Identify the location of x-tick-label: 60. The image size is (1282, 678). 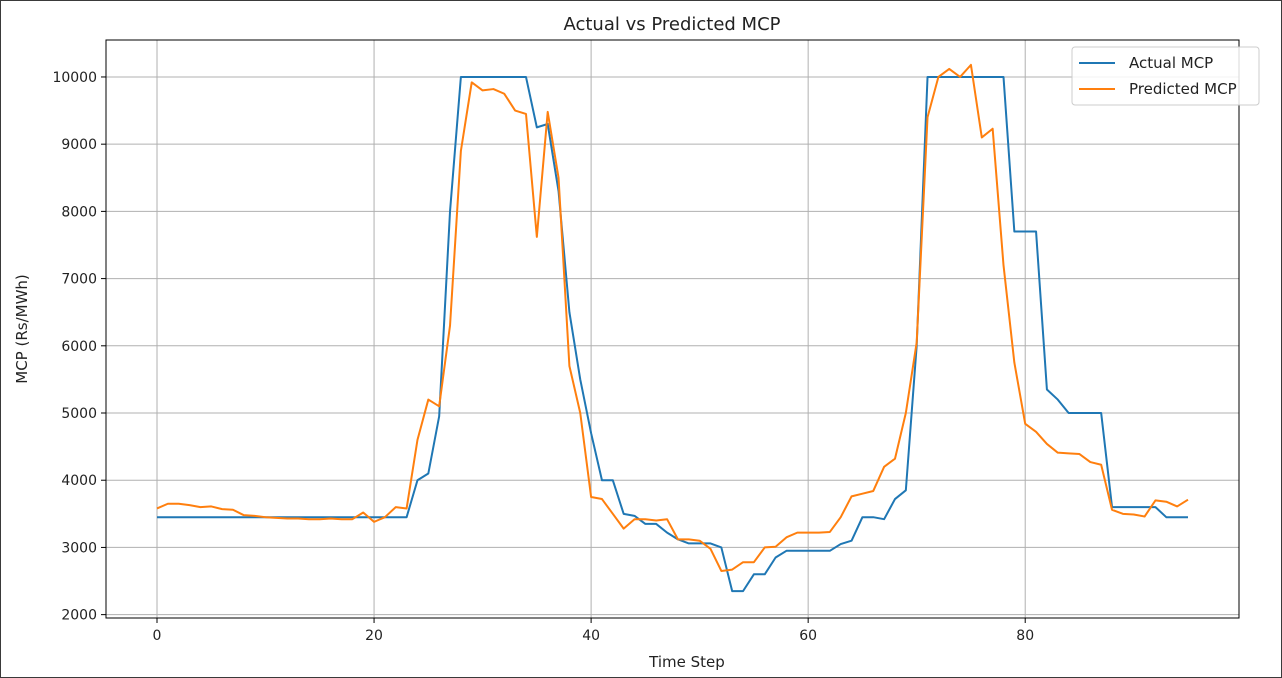
(808, 636).